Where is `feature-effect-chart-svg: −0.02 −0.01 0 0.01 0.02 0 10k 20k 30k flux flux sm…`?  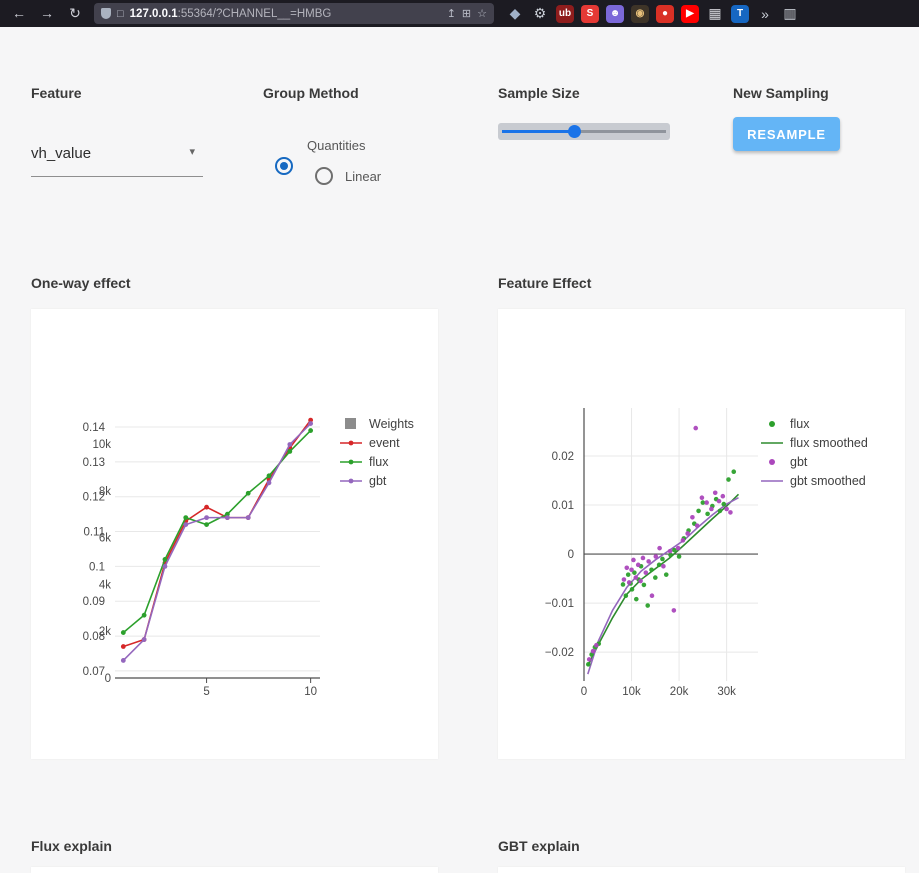 feature-effect-chart-svg: −0.02 −0.01 0 0.01 0.02 0 10k 20k 30k flux flux sm… is located at coordinates (706, 553).